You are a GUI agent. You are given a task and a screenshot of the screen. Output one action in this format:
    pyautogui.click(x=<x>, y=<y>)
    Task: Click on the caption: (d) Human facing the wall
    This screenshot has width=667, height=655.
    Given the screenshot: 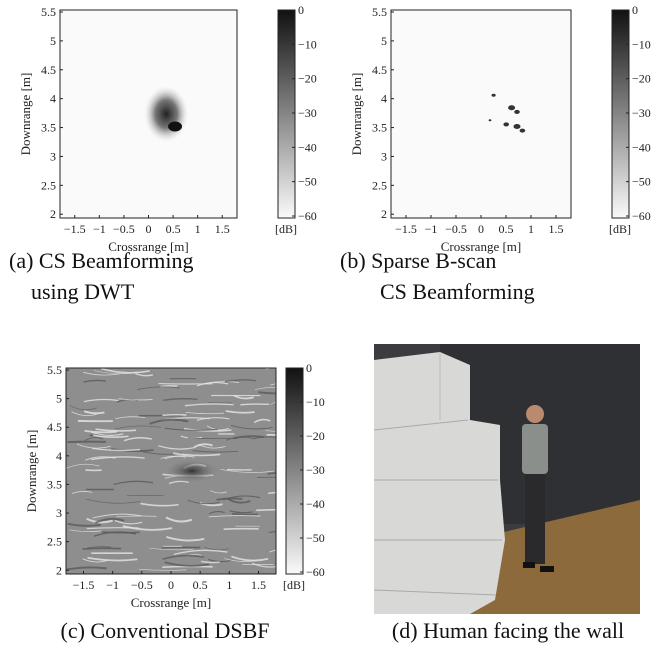 What is the action you would take?
    pyautogui.click(x=508, y=630)
    